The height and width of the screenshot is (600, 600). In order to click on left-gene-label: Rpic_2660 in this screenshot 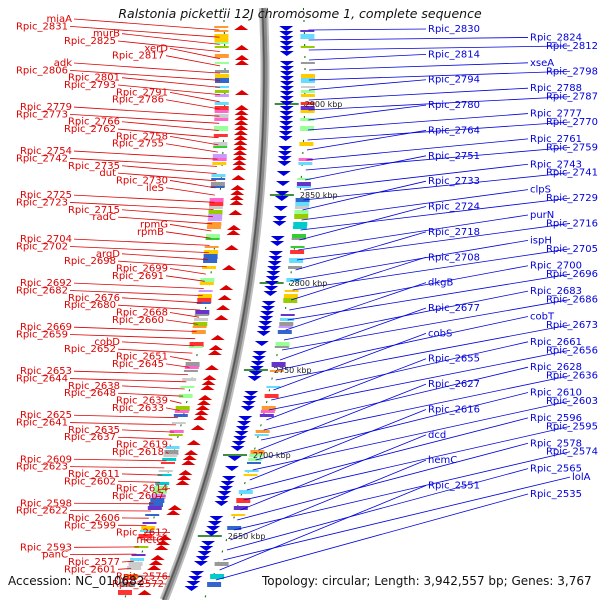, I will do `click(138, 320)`.